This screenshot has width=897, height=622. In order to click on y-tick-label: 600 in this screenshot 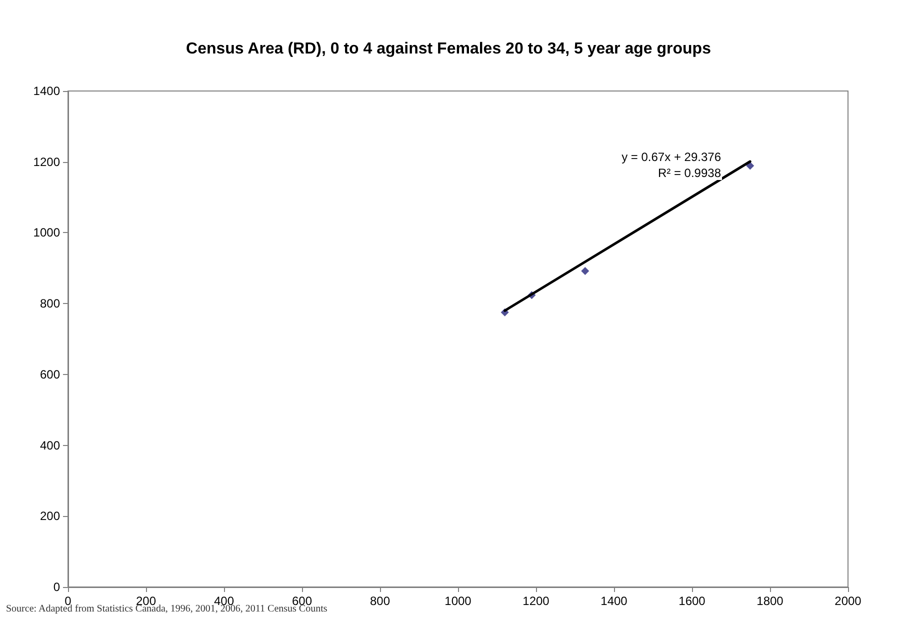, I will do `click(50, 374)`.